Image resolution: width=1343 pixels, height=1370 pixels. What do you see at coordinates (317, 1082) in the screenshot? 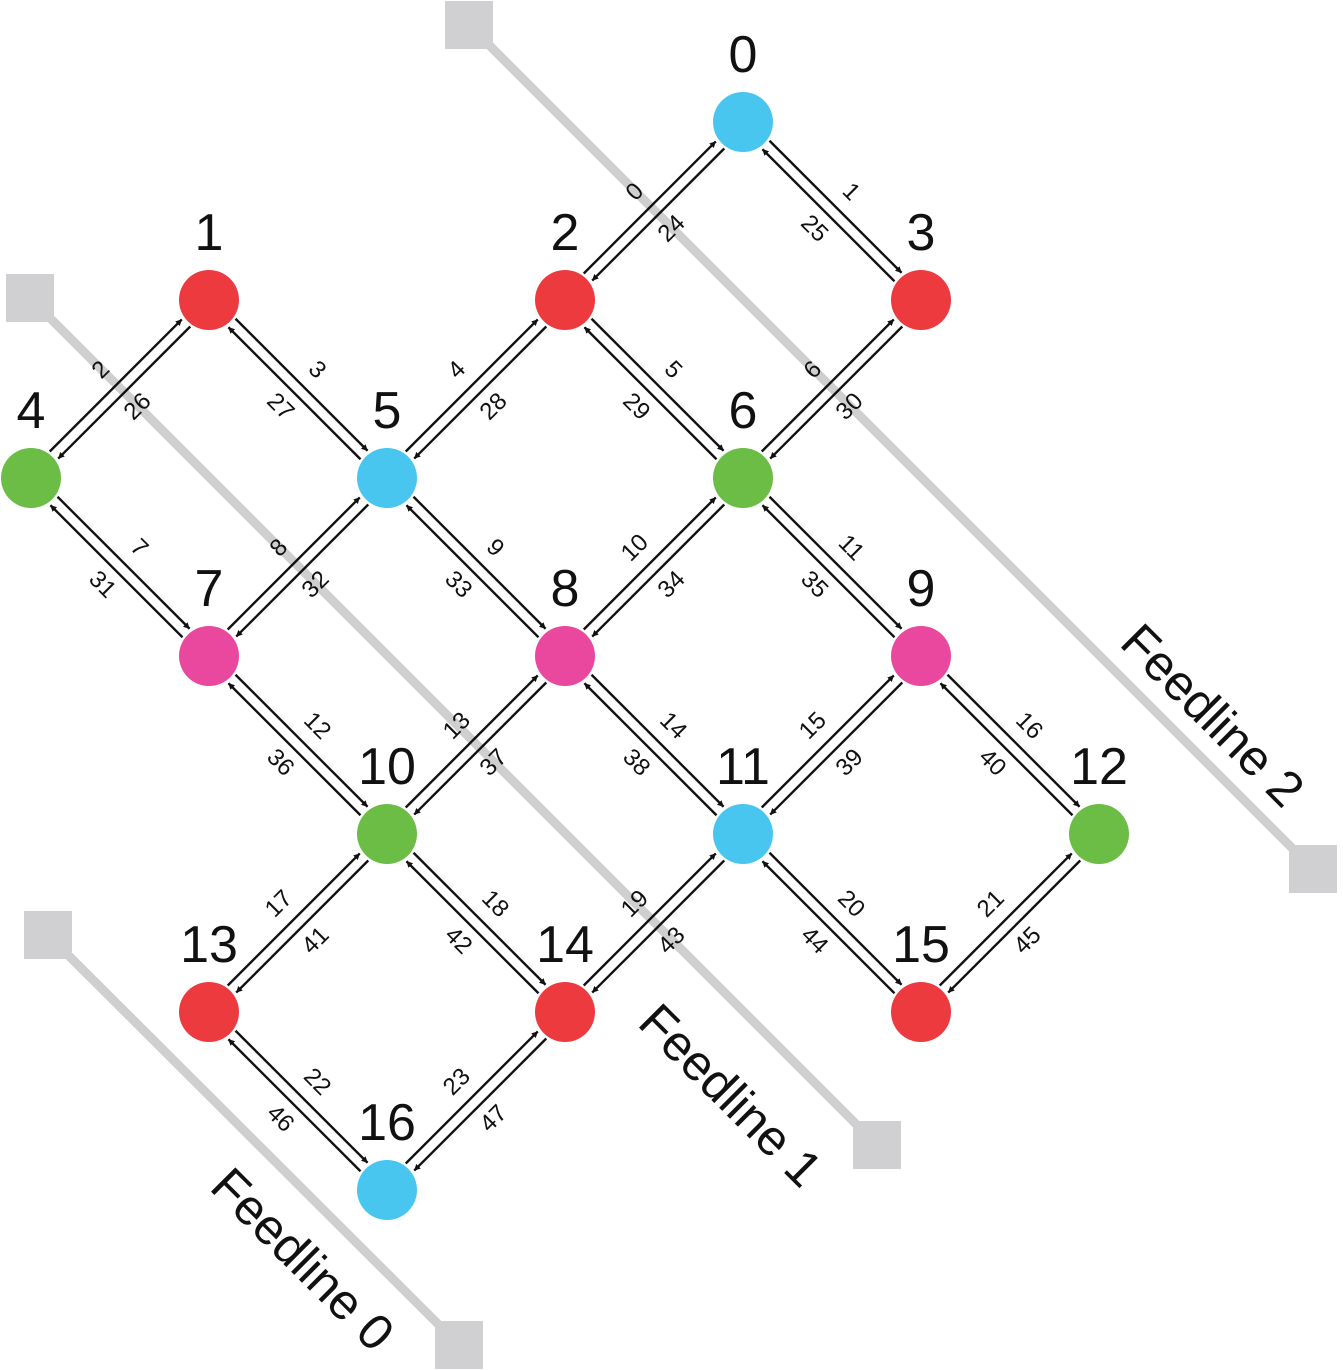
I see `edge-label-22: 22` at bounding box center [317, 1082].